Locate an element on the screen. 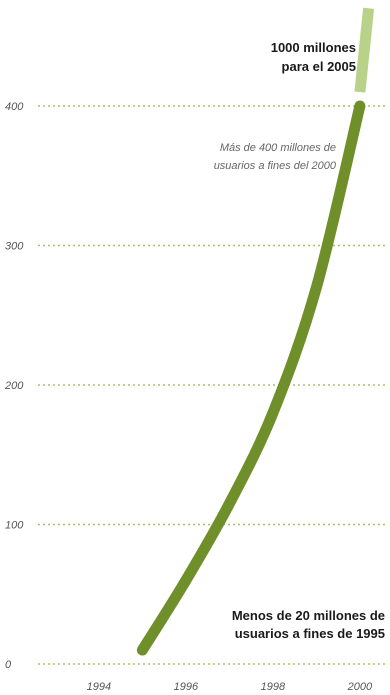 Image resolution: width=390 pixels, height=695 pixels. x-tick-label: 1996 is located at coordinates (186, 687).